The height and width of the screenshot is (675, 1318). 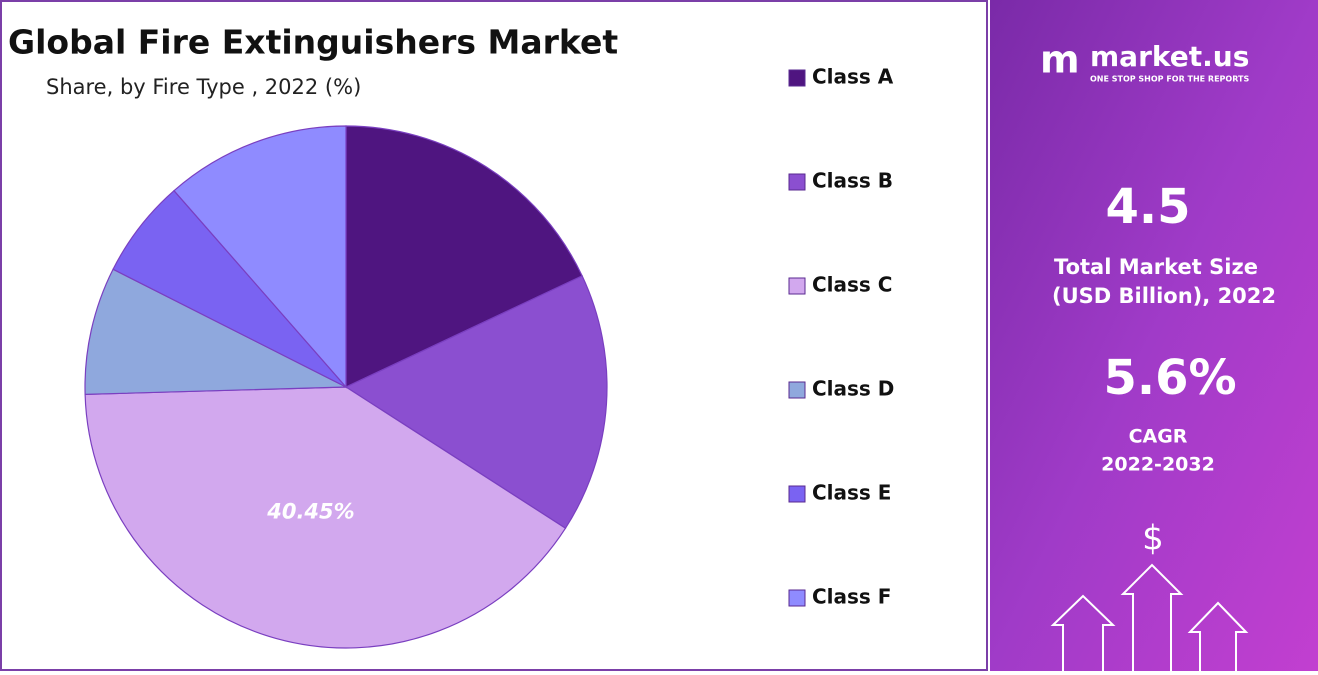 I want to click on dollar-icon: $, so click(x=1153, y=539).